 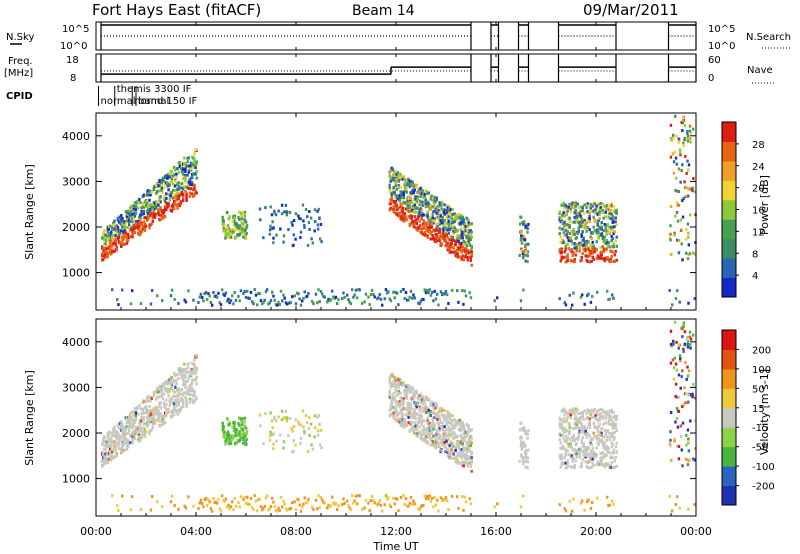 What do you see at coordinates (398, 36) in the screenshot?
I see `noise-traces` at bounding box center [398, 36].